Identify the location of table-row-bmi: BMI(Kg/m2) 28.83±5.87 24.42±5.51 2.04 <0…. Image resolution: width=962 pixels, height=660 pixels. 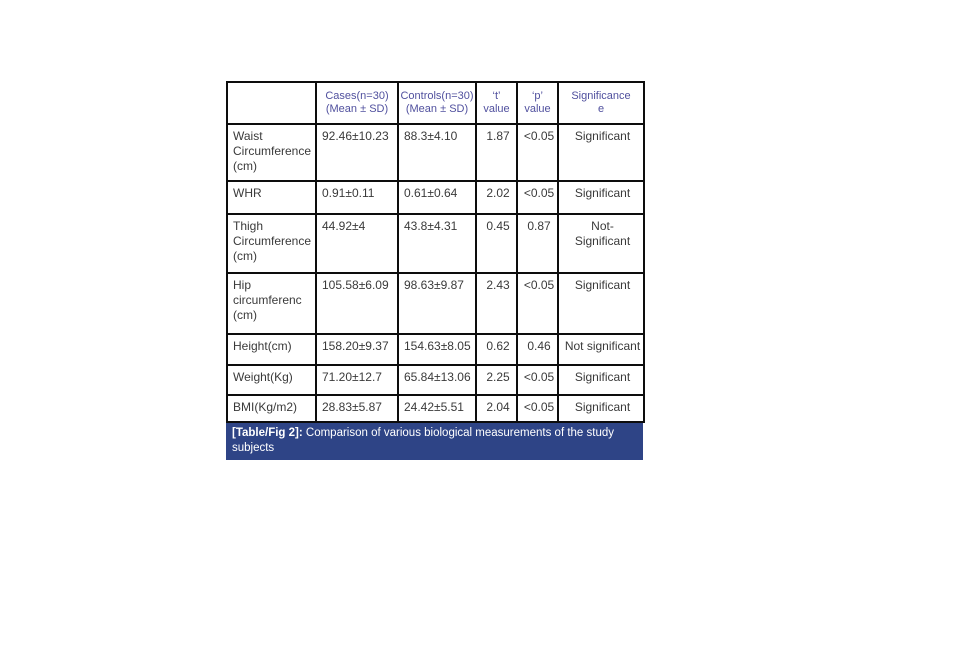
(435, 408).